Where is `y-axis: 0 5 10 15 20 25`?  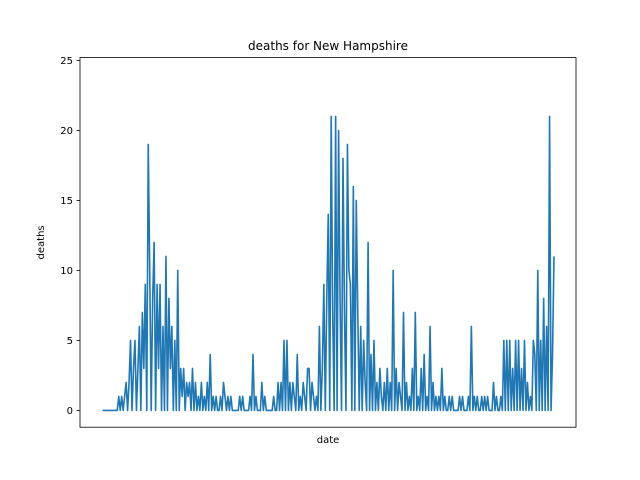 y-axis: 0 5 10 15 20 25 is located at coordinates (70, 236).